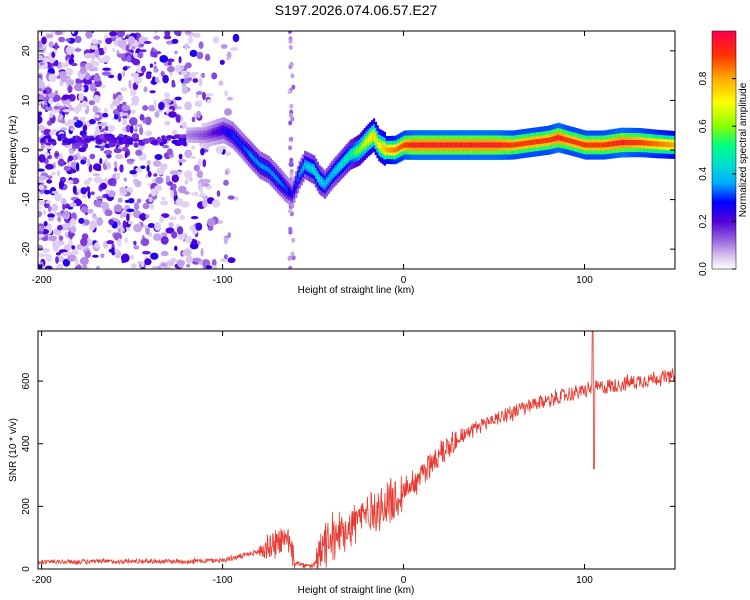 The image size is (750, 600). What do you see at coordinates (584, 280) in the screenshot?
I see `x-tick-label: 100` at bounding box center [584, 280].